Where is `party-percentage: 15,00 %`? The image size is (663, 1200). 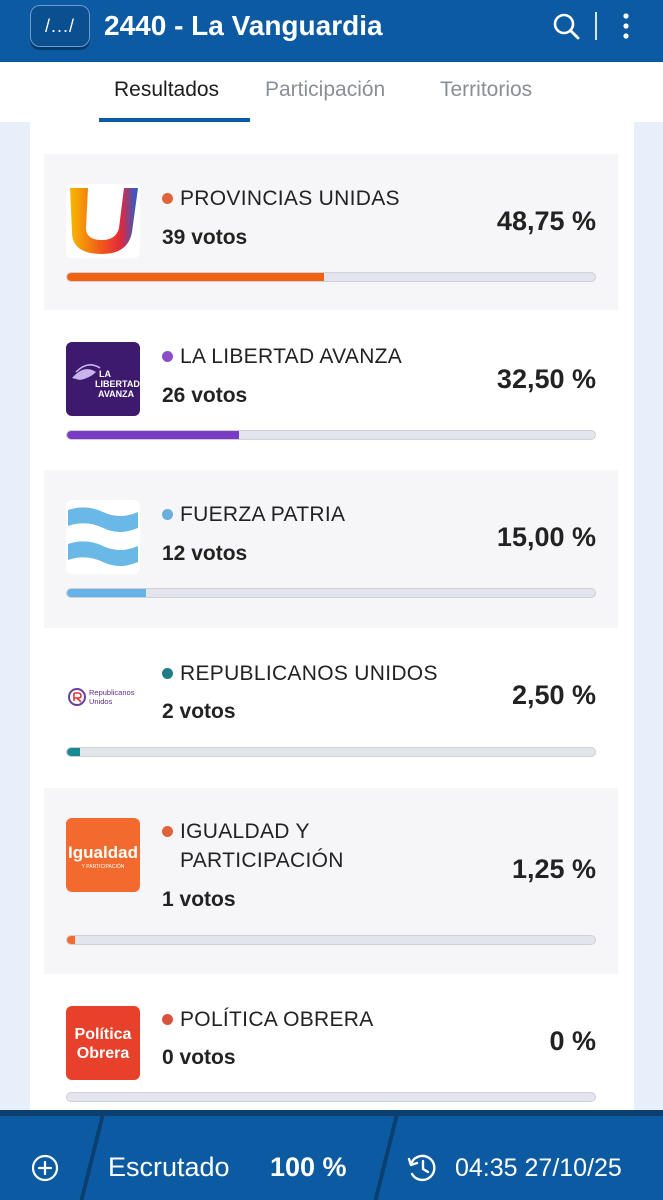
party-percentage: 15,00 % is located at coordinates (546, 537).